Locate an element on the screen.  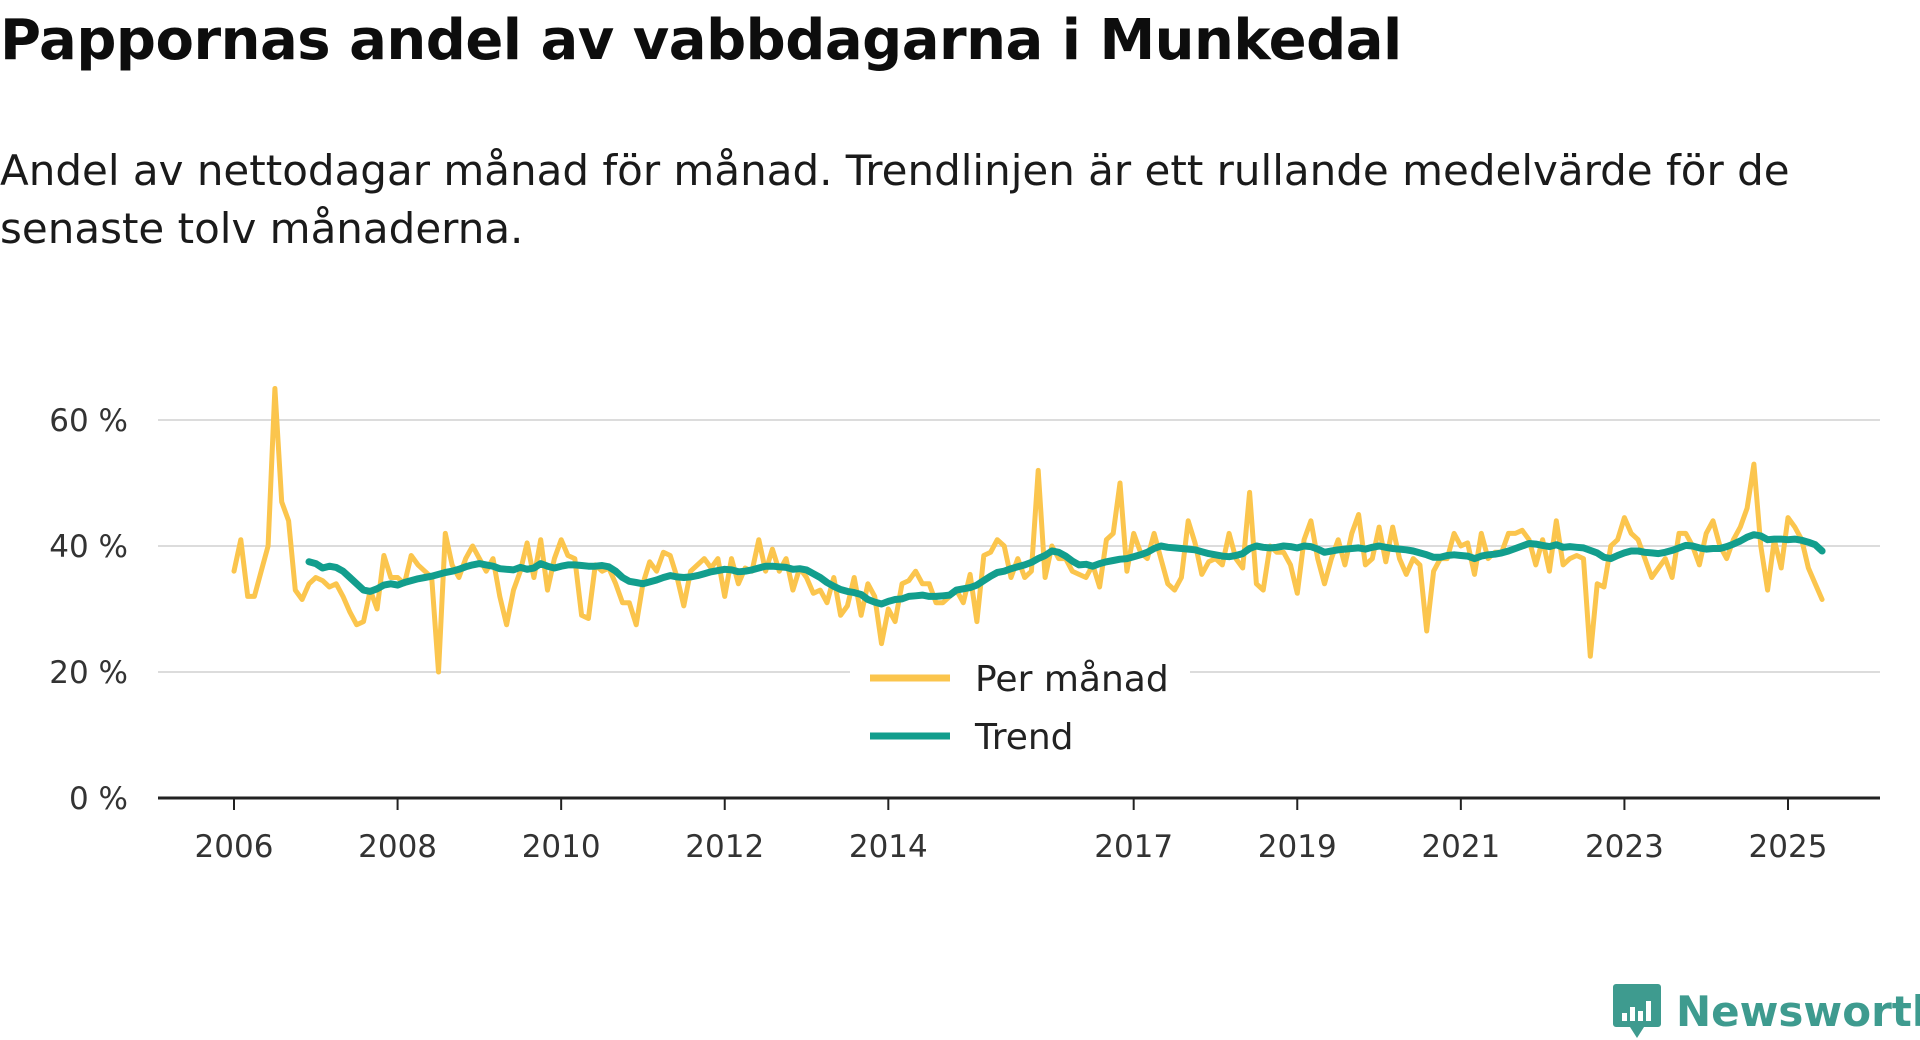
y-tick-label: 40 % is located at coordinates (88, 547).